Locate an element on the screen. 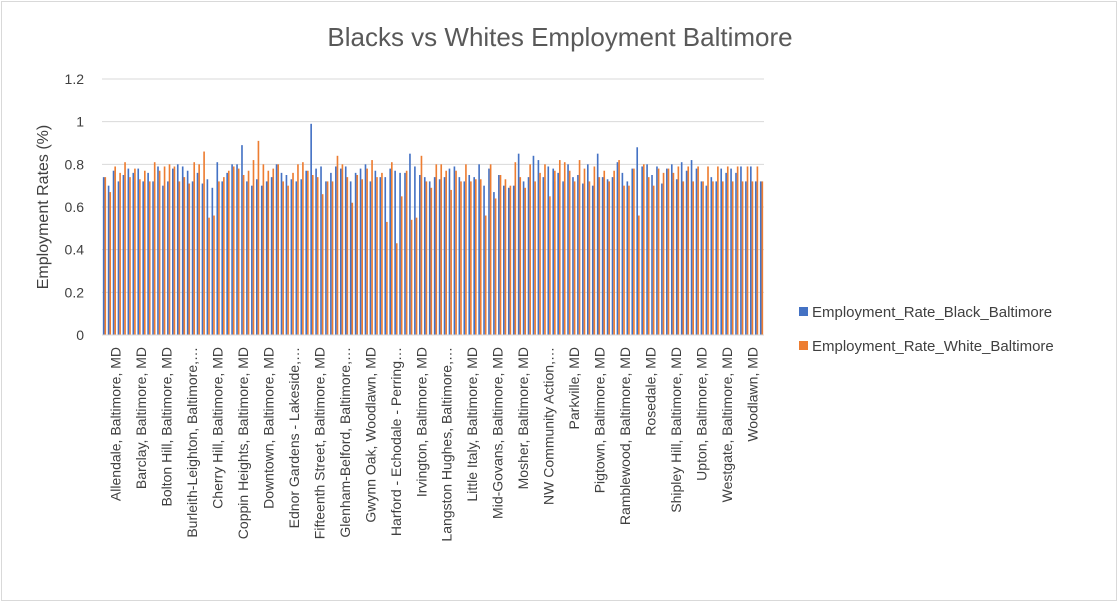  x-tick-label: Parkville, MD is located at coordinates (574, 388).